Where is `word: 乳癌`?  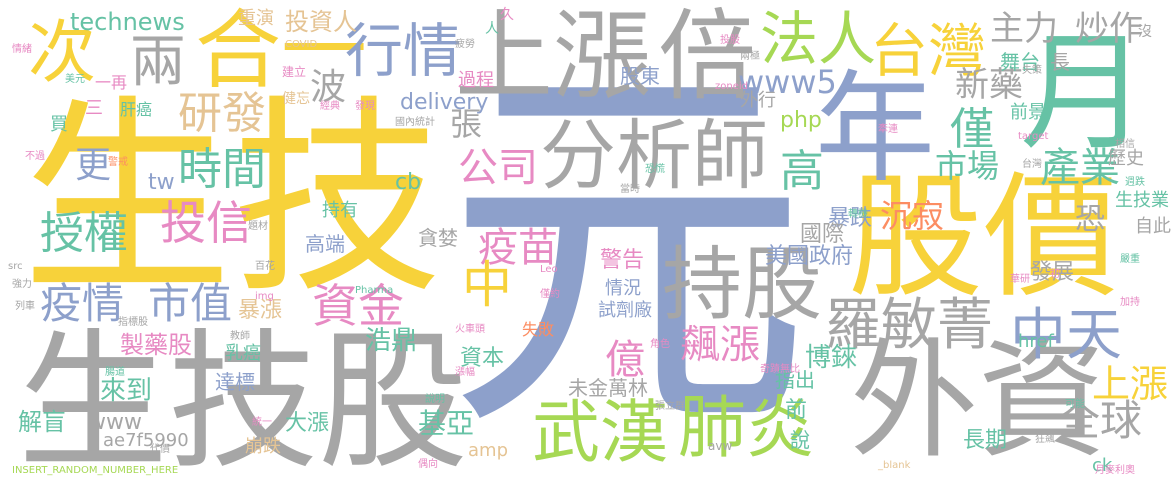 word: 乳癌 is located at coordinates (243, 353).